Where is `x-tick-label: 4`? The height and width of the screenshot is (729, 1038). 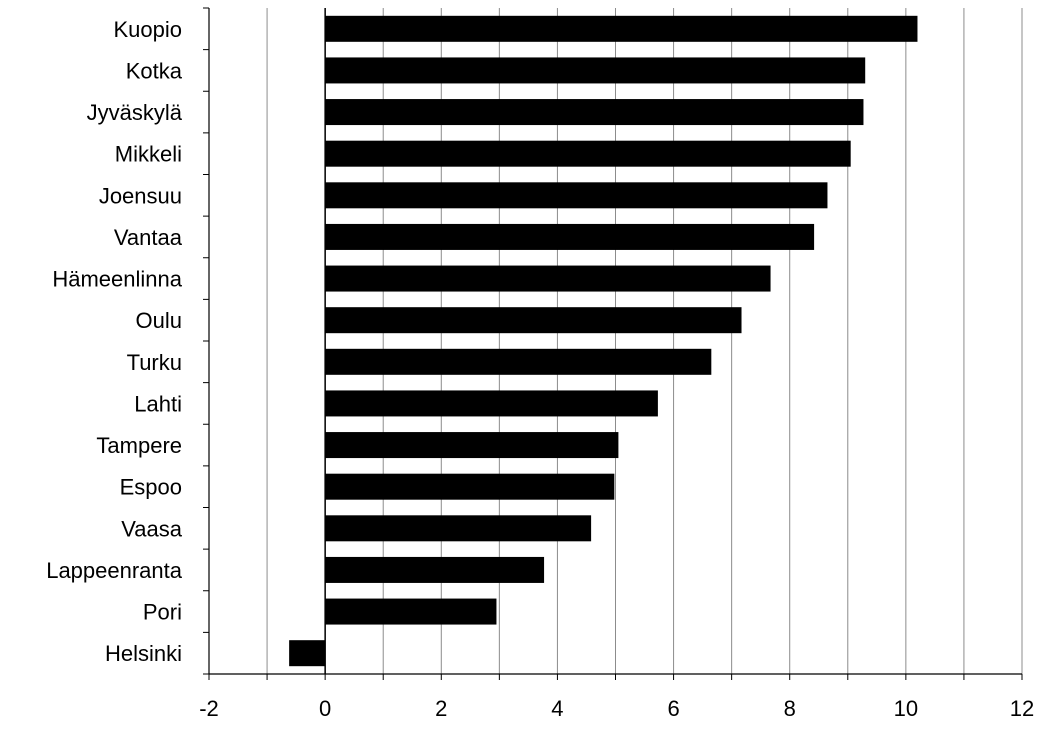 x-tick-label: 4 is located at coordinates (557, 708).